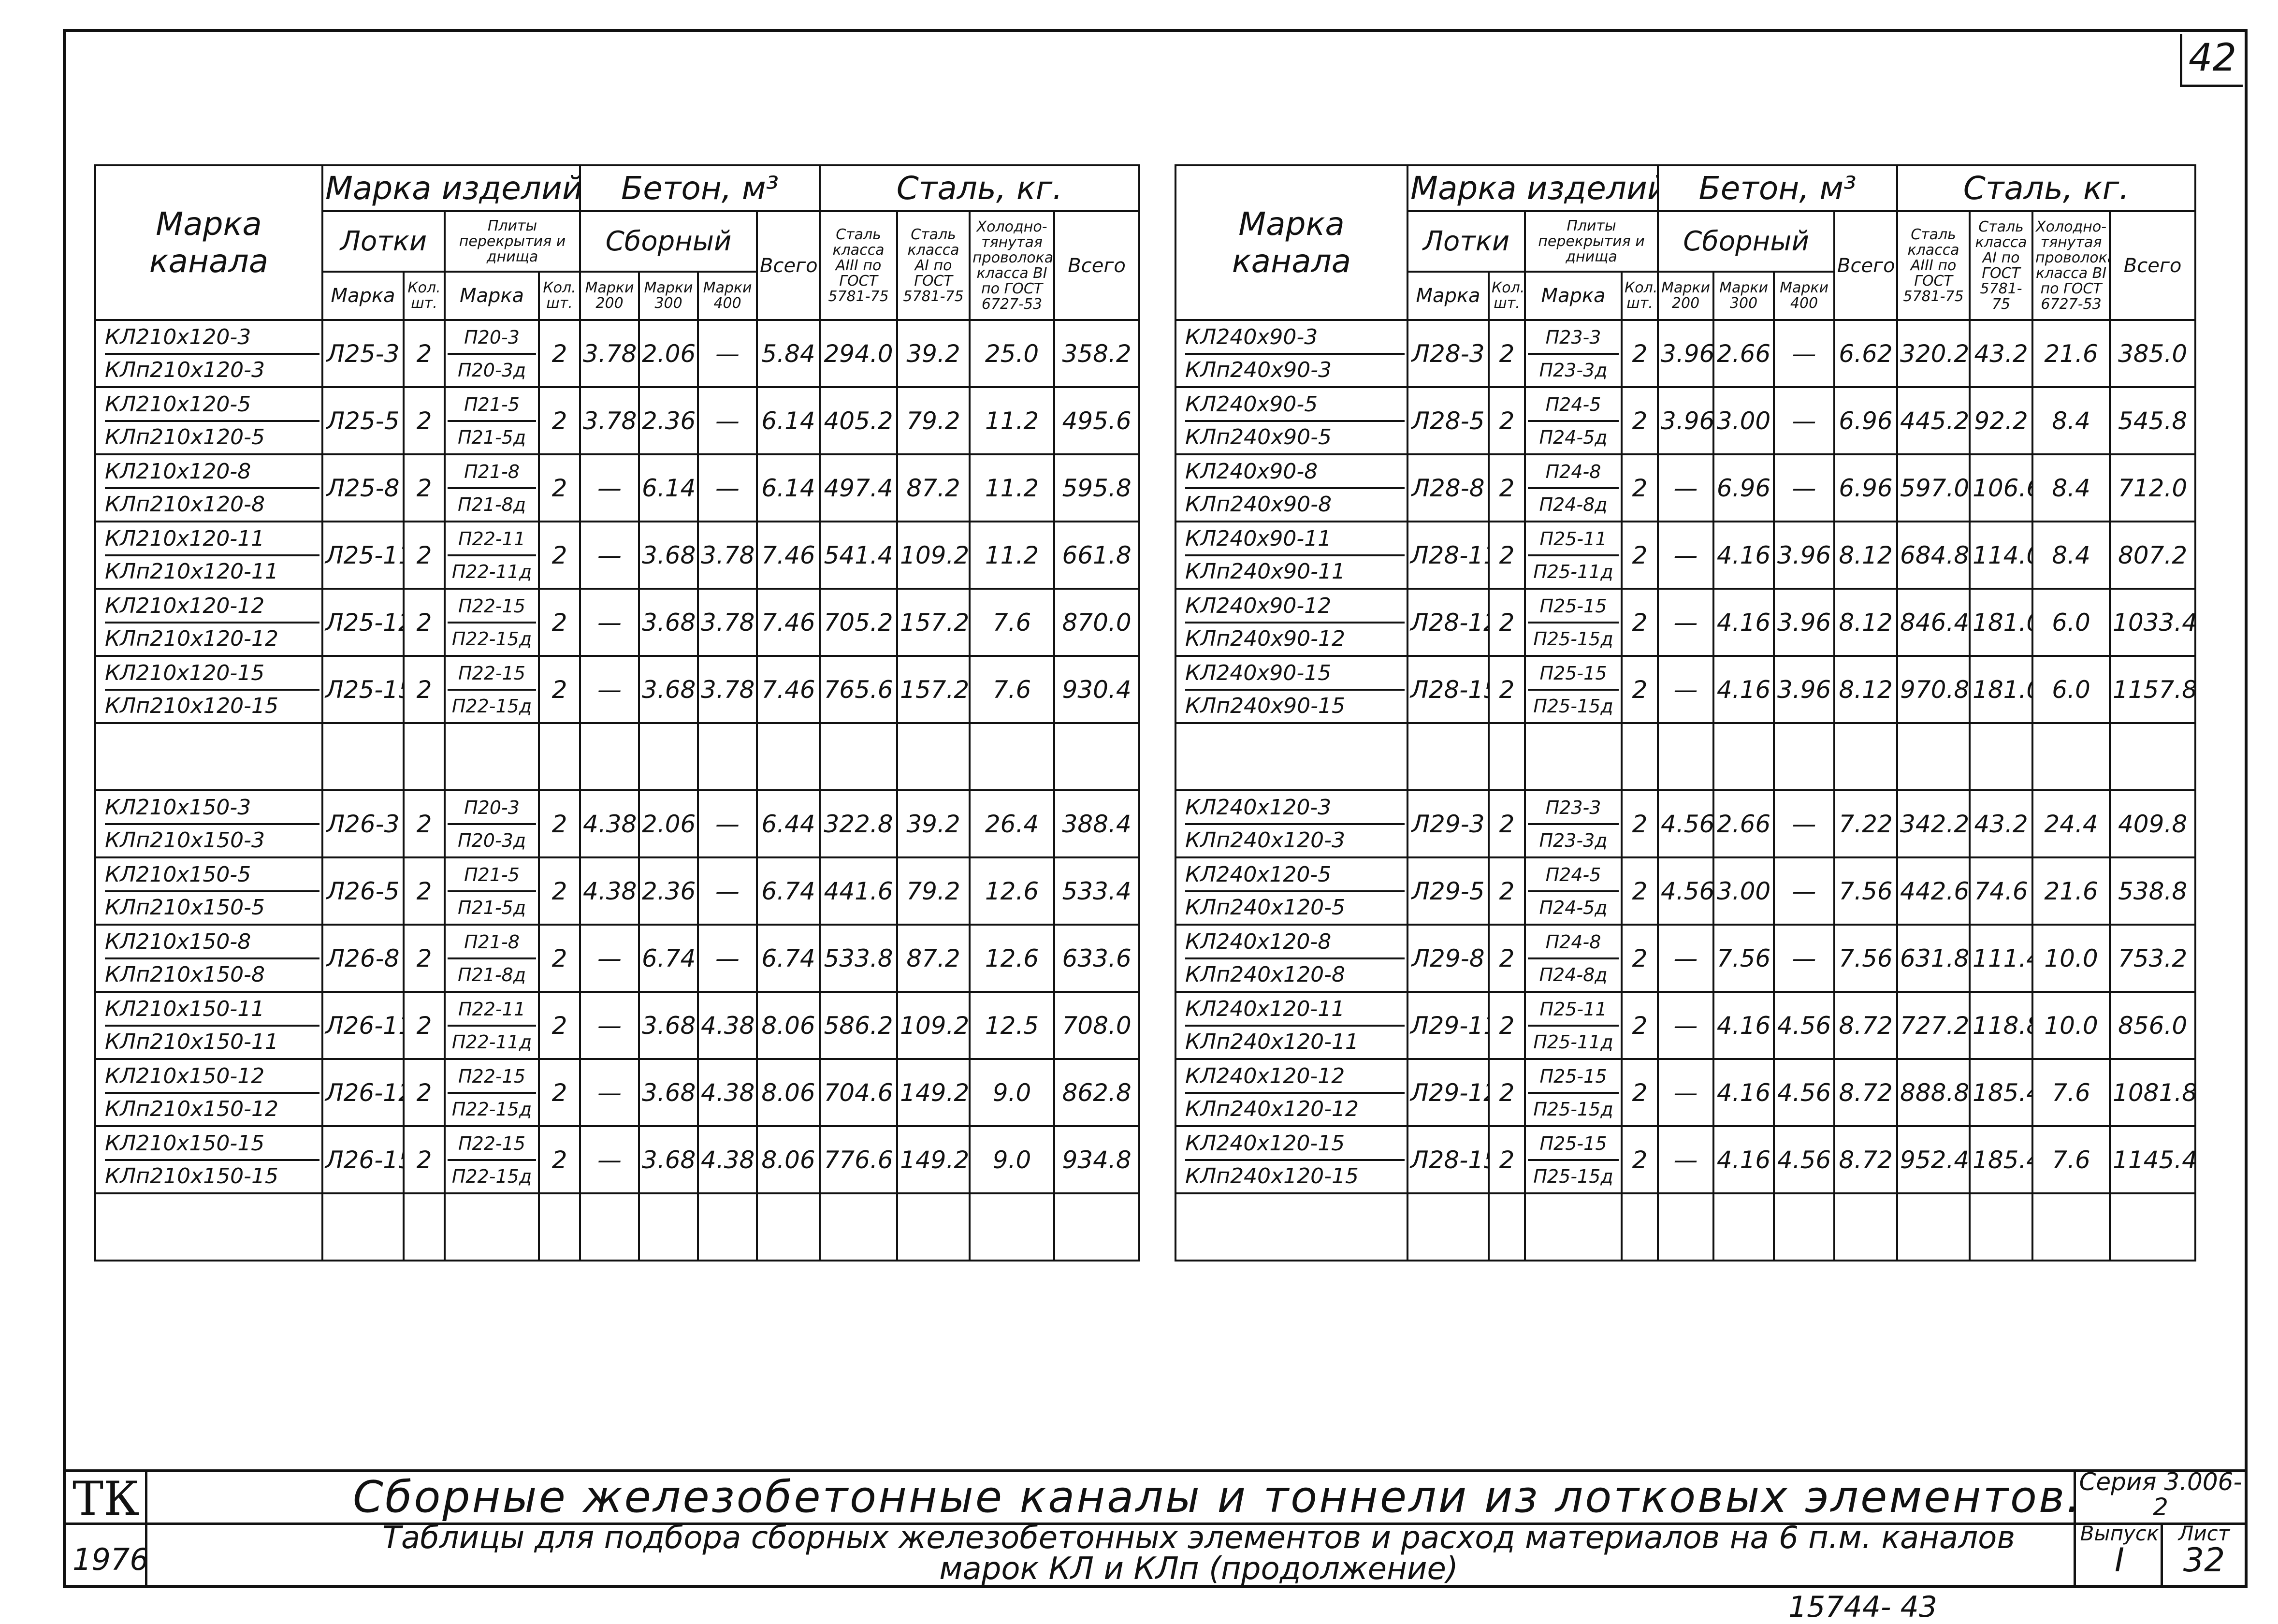 The width and height of the screenshot is (2278, 1624). What do you see at coordinates (192, 1041) in the screenshot?
I see `channel-marks-2: КЛп210х150-11` at bounding box center [192, 1041].